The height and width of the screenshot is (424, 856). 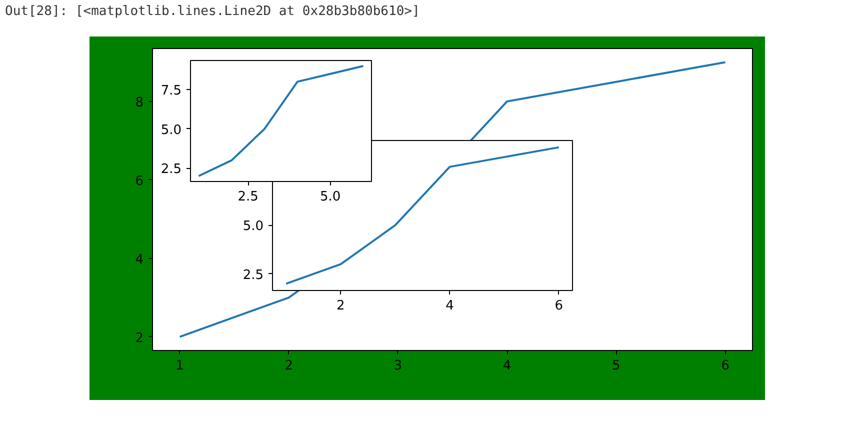 What do you see at coordinates (139, 102) in the screenshot?
I see `y-tick-label: 8` at bounding box center [139, 102].